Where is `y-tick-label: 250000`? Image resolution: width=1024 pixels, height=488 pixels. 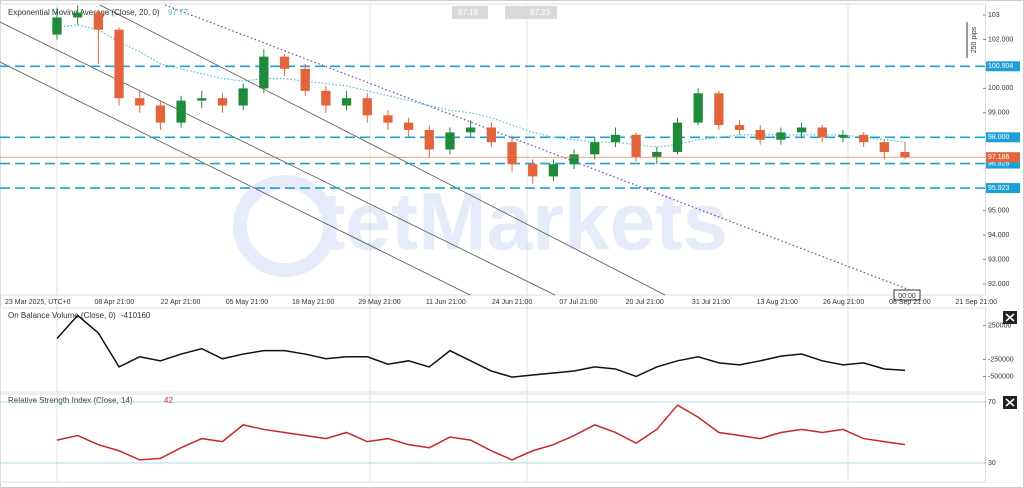
y-tick-label: 250000 is located at coordinates (999, 325).